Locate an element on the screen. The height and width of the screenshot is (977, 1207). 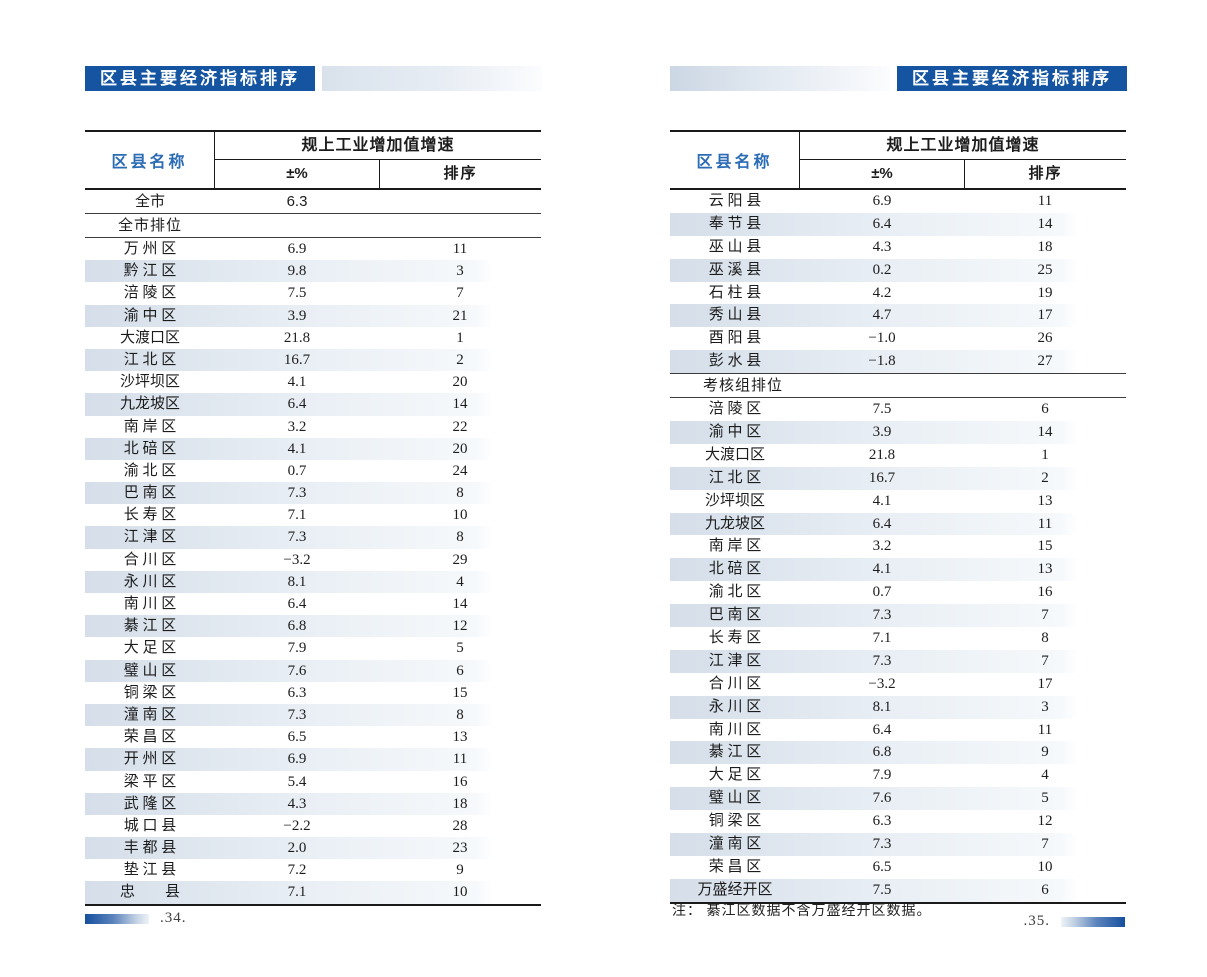
district-name-cell: 南 岸 区 is located at coordinates (150, 426).